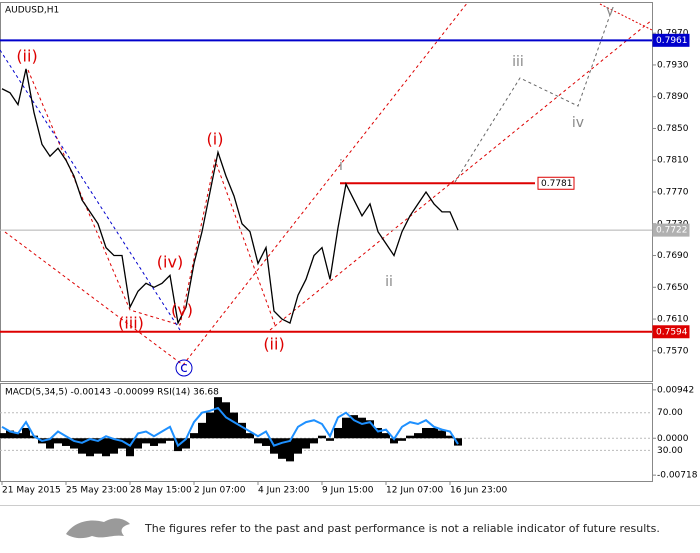 The width and height of the screenshot is (700, 553). I want to click on x-tick-label: 12 Jun 07:00, so click(414, 491).